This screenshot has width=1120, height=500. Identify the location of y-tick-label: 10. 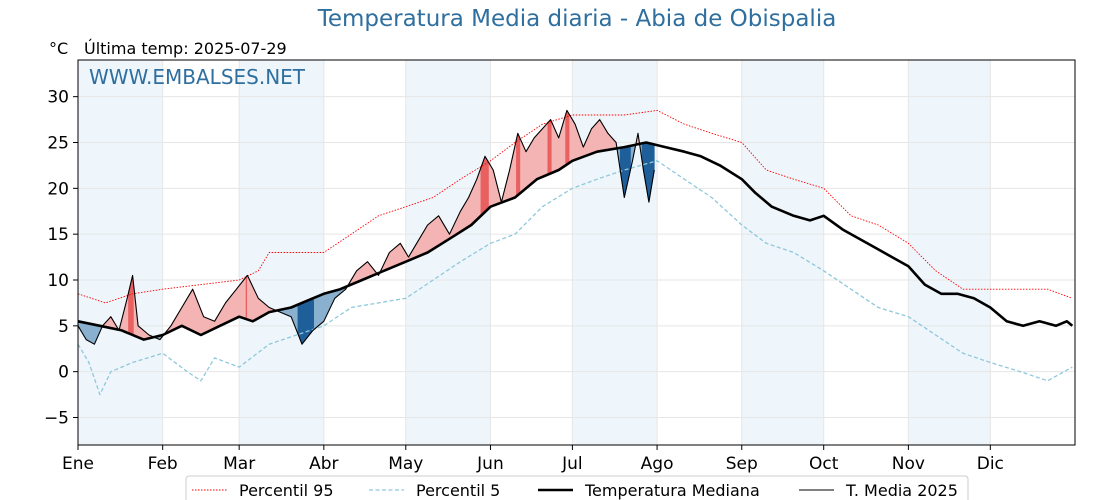
(58, 281).